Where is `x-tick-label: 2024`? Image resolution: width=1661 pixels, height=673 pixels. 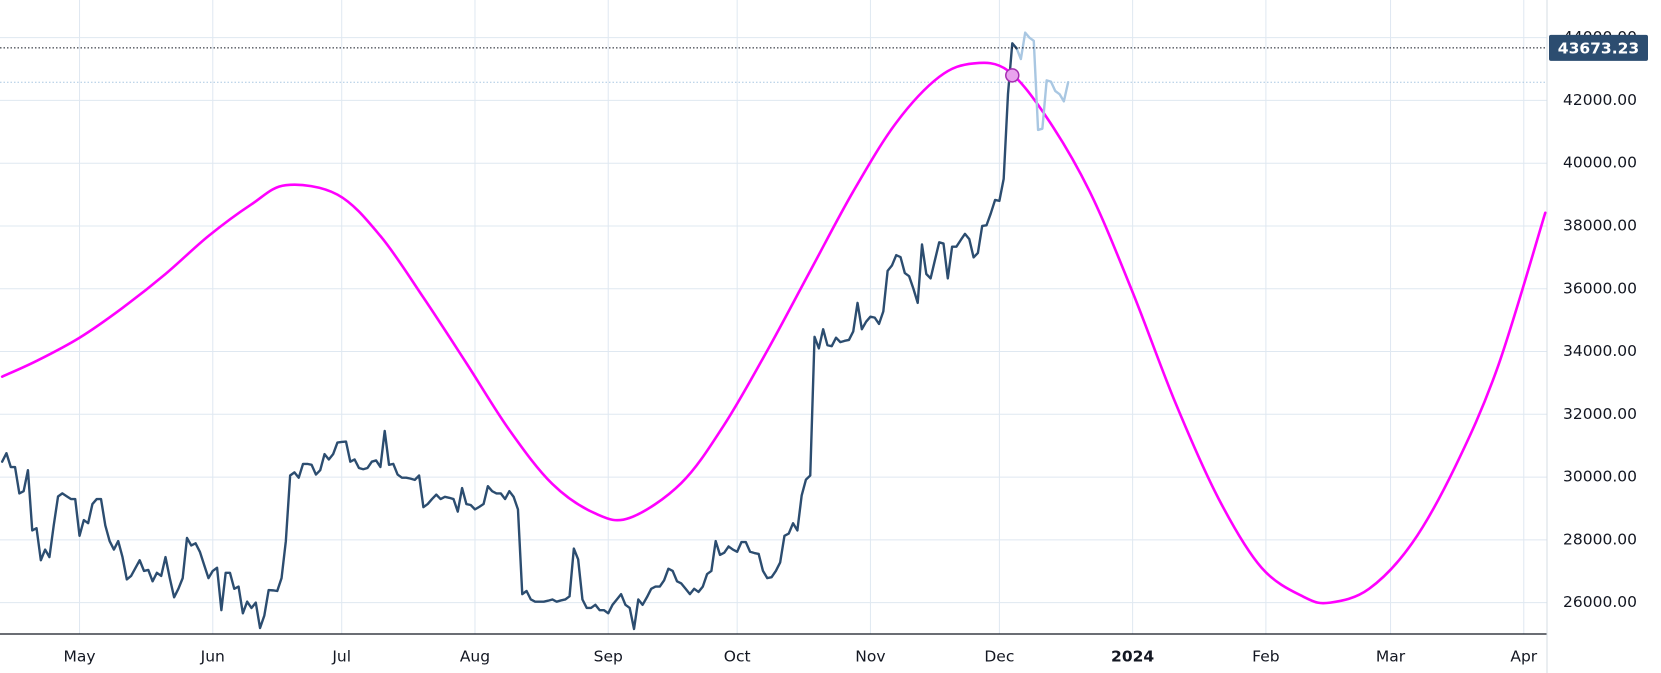 x-tick-label: 2024 is located at coordinates (1132, 657).